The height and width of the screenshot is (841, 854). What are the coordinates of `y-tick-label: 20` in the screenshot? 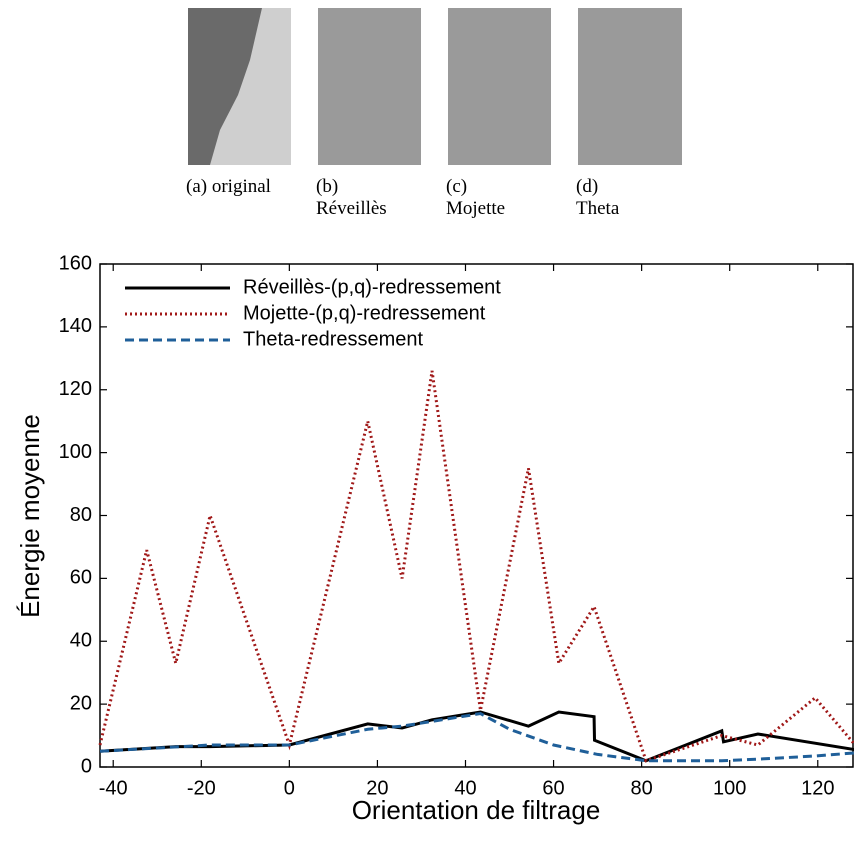 It's located at (81, 703).